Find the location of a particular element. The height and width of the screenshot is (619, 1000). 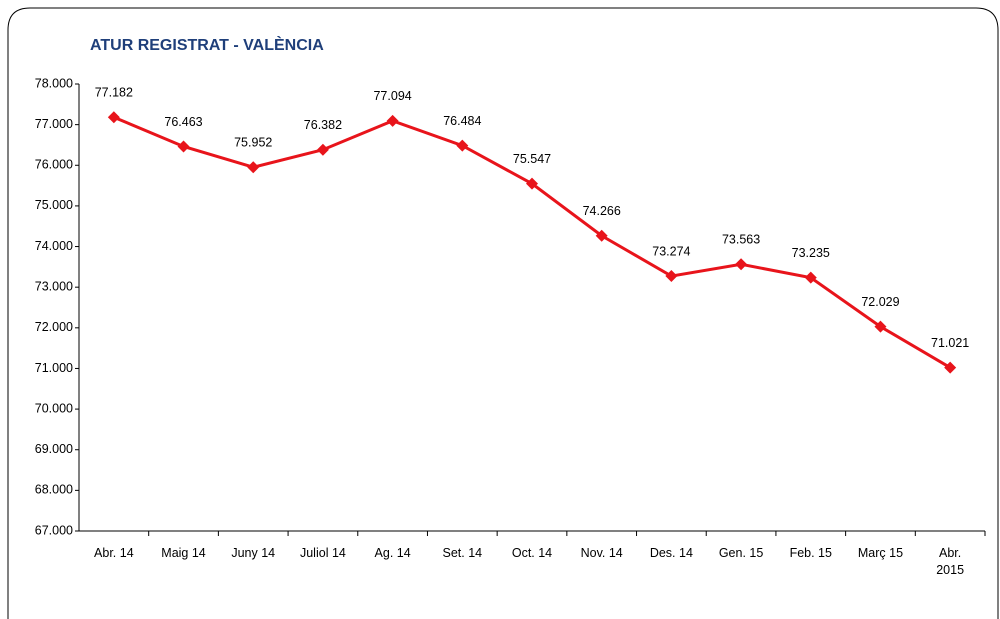

data-label: 73.563 is located at coordinates (741, 240).